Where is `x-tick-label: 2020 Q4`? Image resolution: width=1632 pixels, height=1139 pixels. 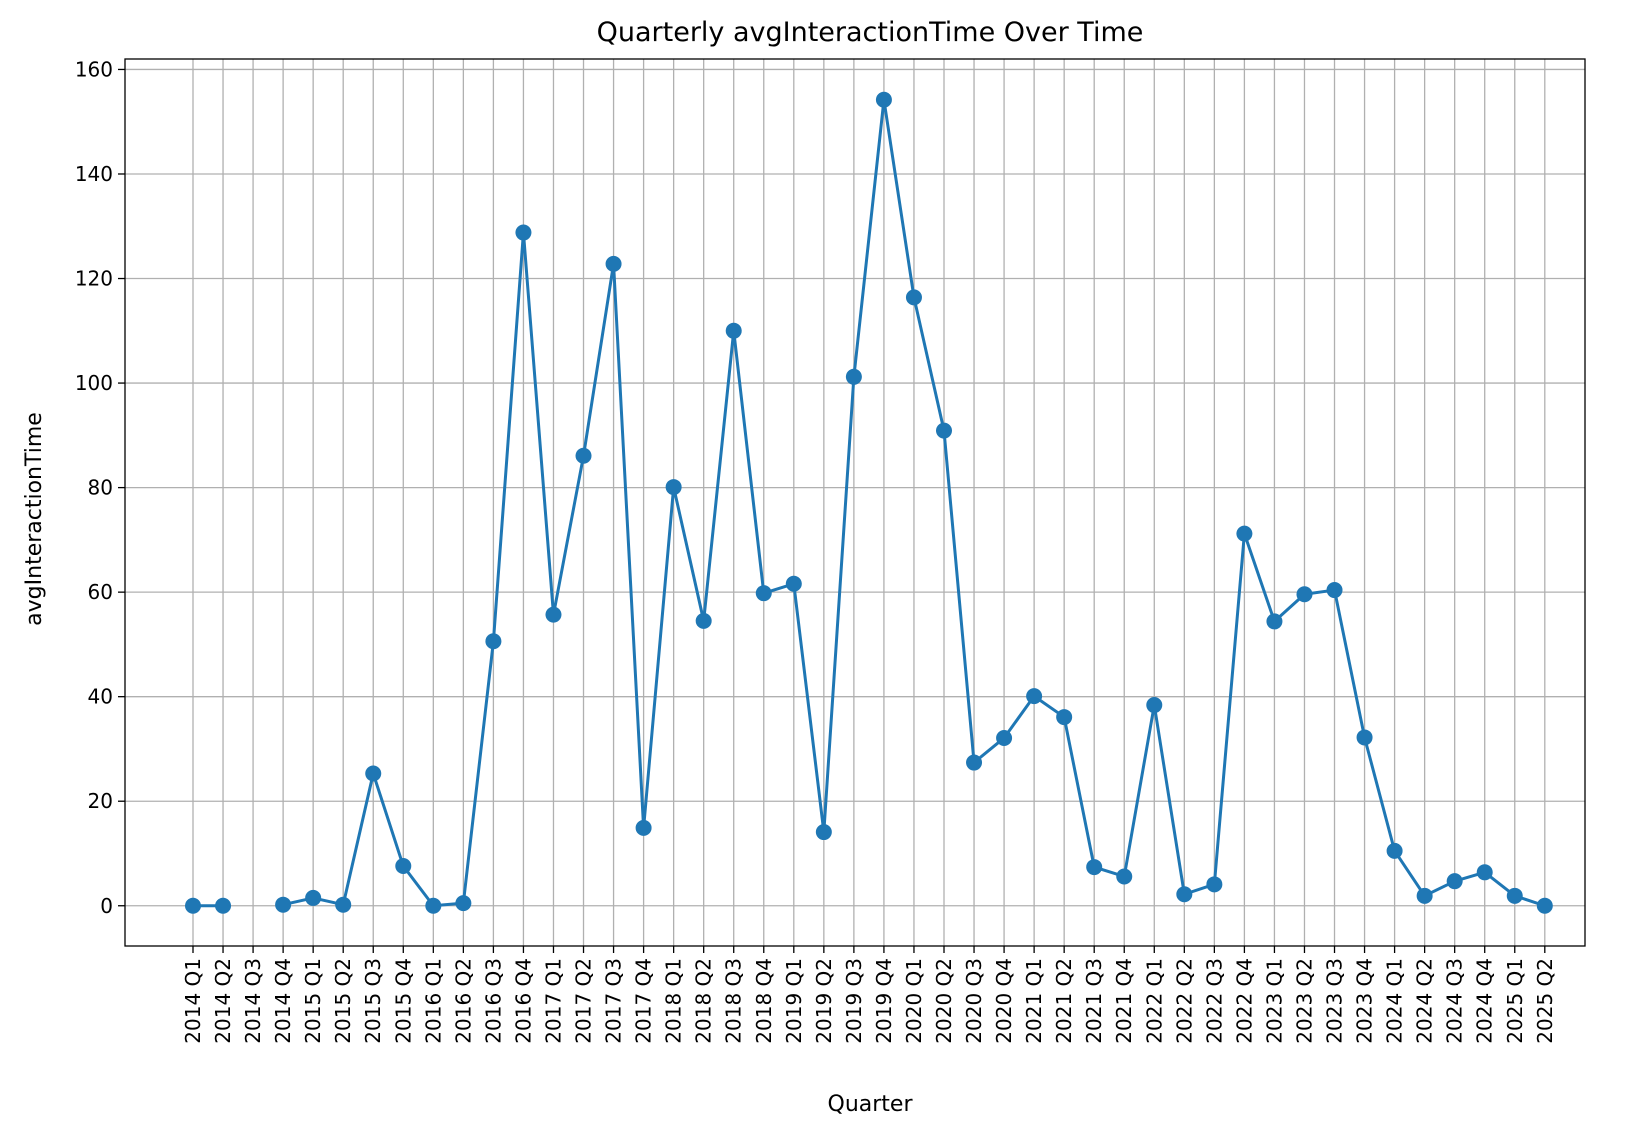
x-tick-label: 2020 Q4 is located at coordinates (1004, 1001).